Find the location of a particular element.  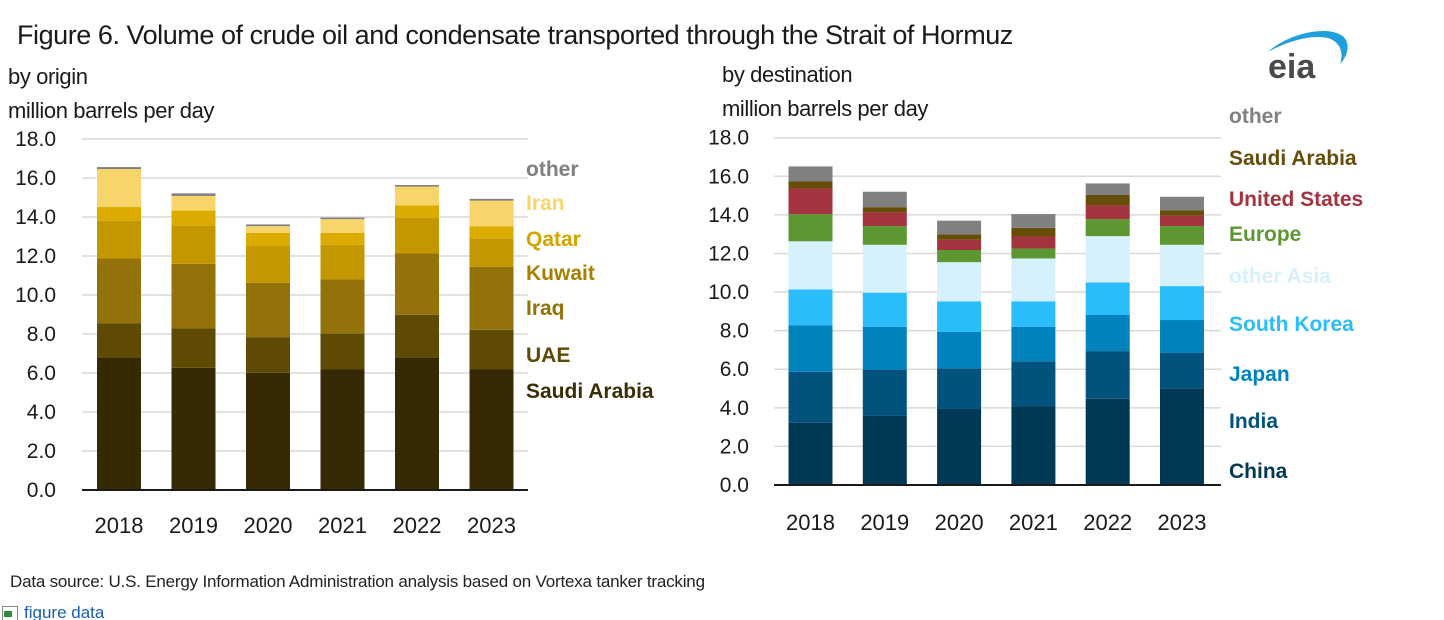

eia-logo-text: eia is located at coordinates (1292, 65).